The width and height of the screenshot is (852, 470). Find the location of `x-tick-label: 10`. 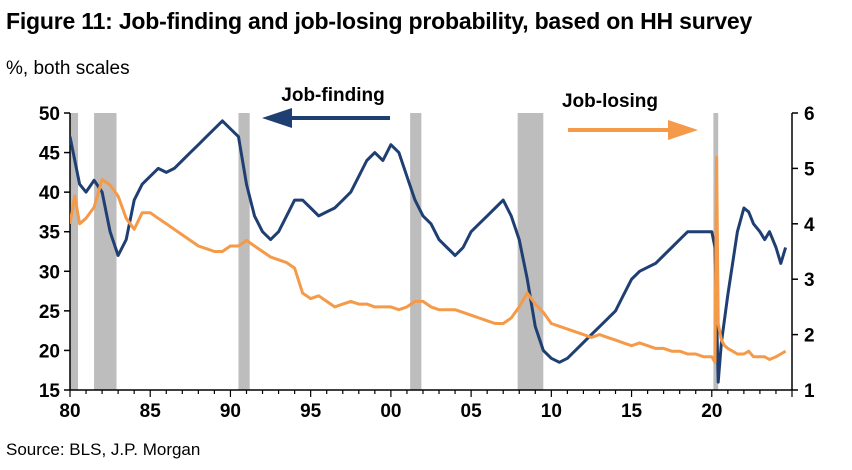

x-tick-label: 10 is located at coordinates (551, 411).